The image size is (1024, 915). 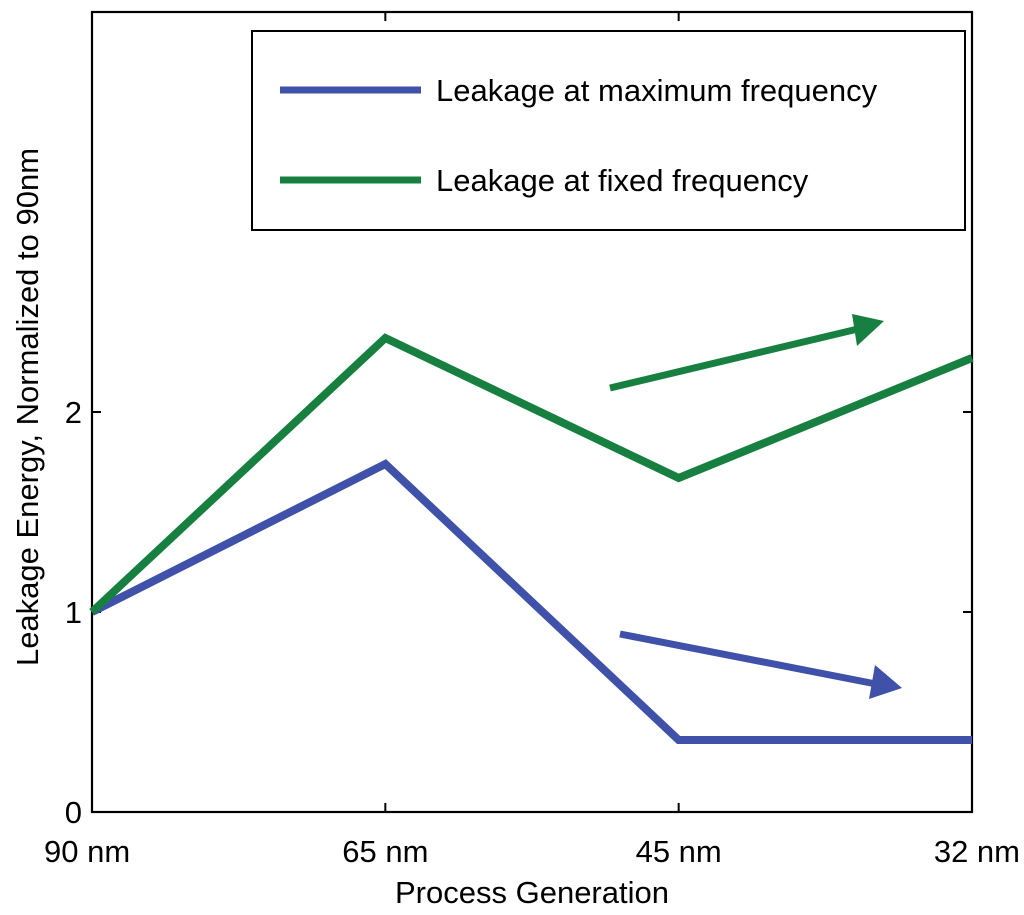 I want to click on y-tick-label-2: 2, so click(x=73, y=412).